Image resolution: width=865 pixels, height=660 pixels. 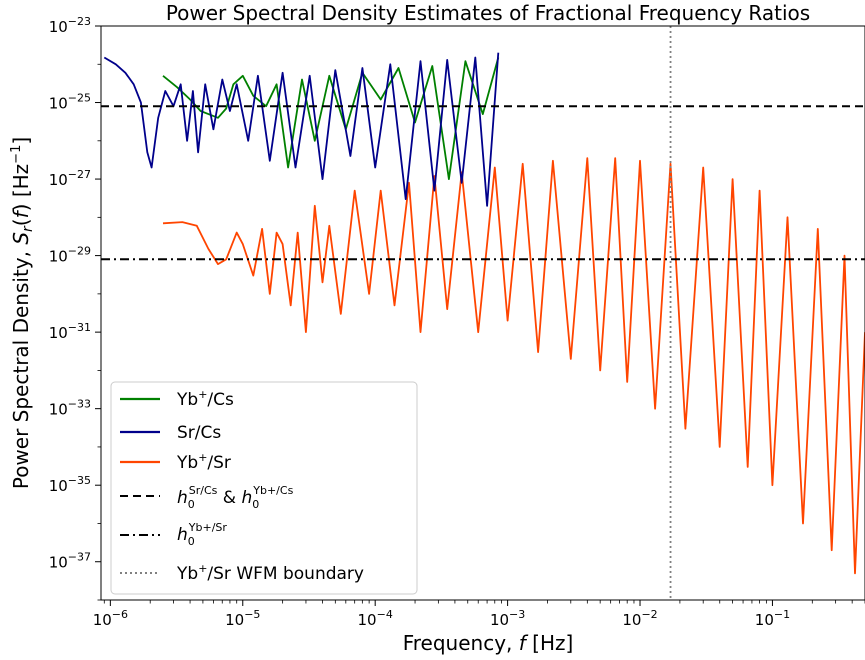 What do you see at coordinates (507, 618) in the screenshot?
I see `x-tick-label: 10⁻³` at bounding box center [507, 618].